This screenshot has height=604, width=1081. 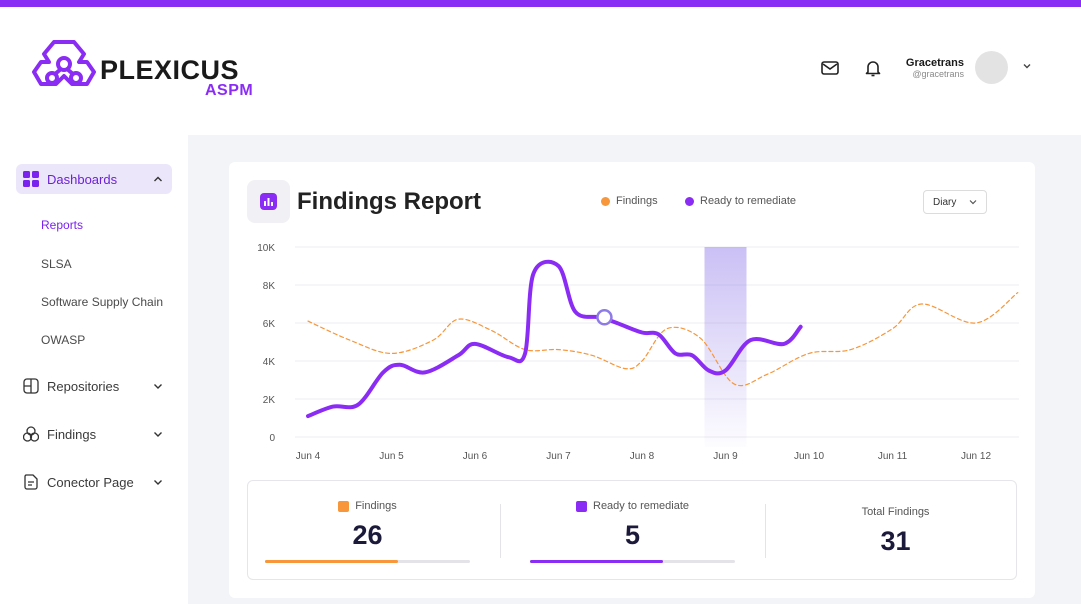 I want to click on stat-label: Ready to remediate, so click(x=641, y=506).